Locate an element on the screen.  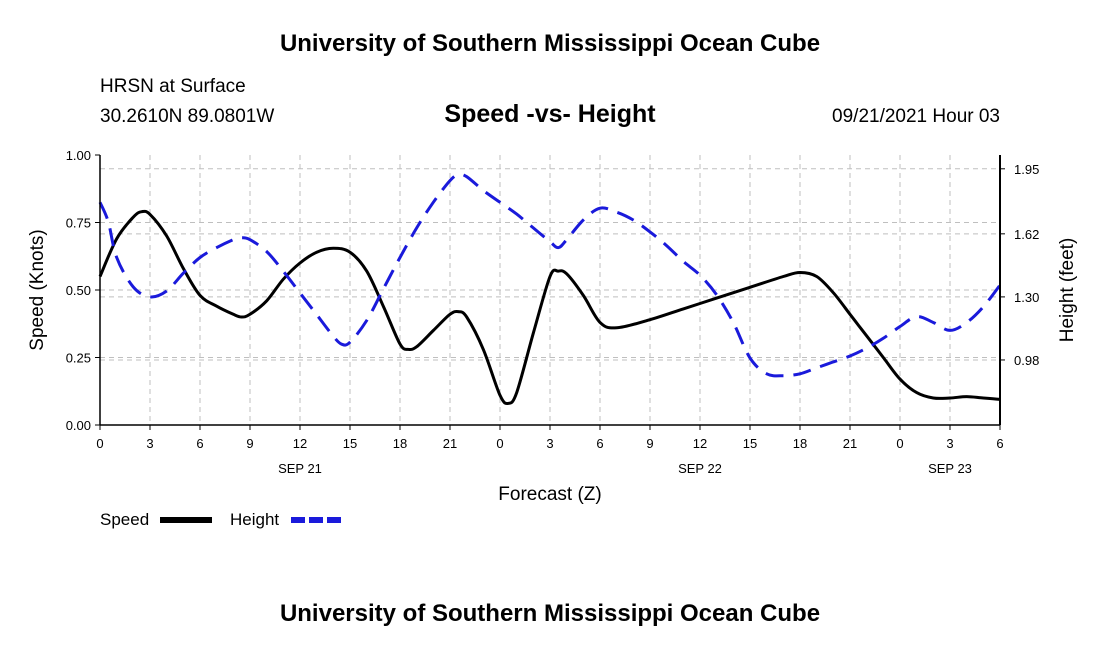
legend-label-height: Height is located at coordinates (254, 519).